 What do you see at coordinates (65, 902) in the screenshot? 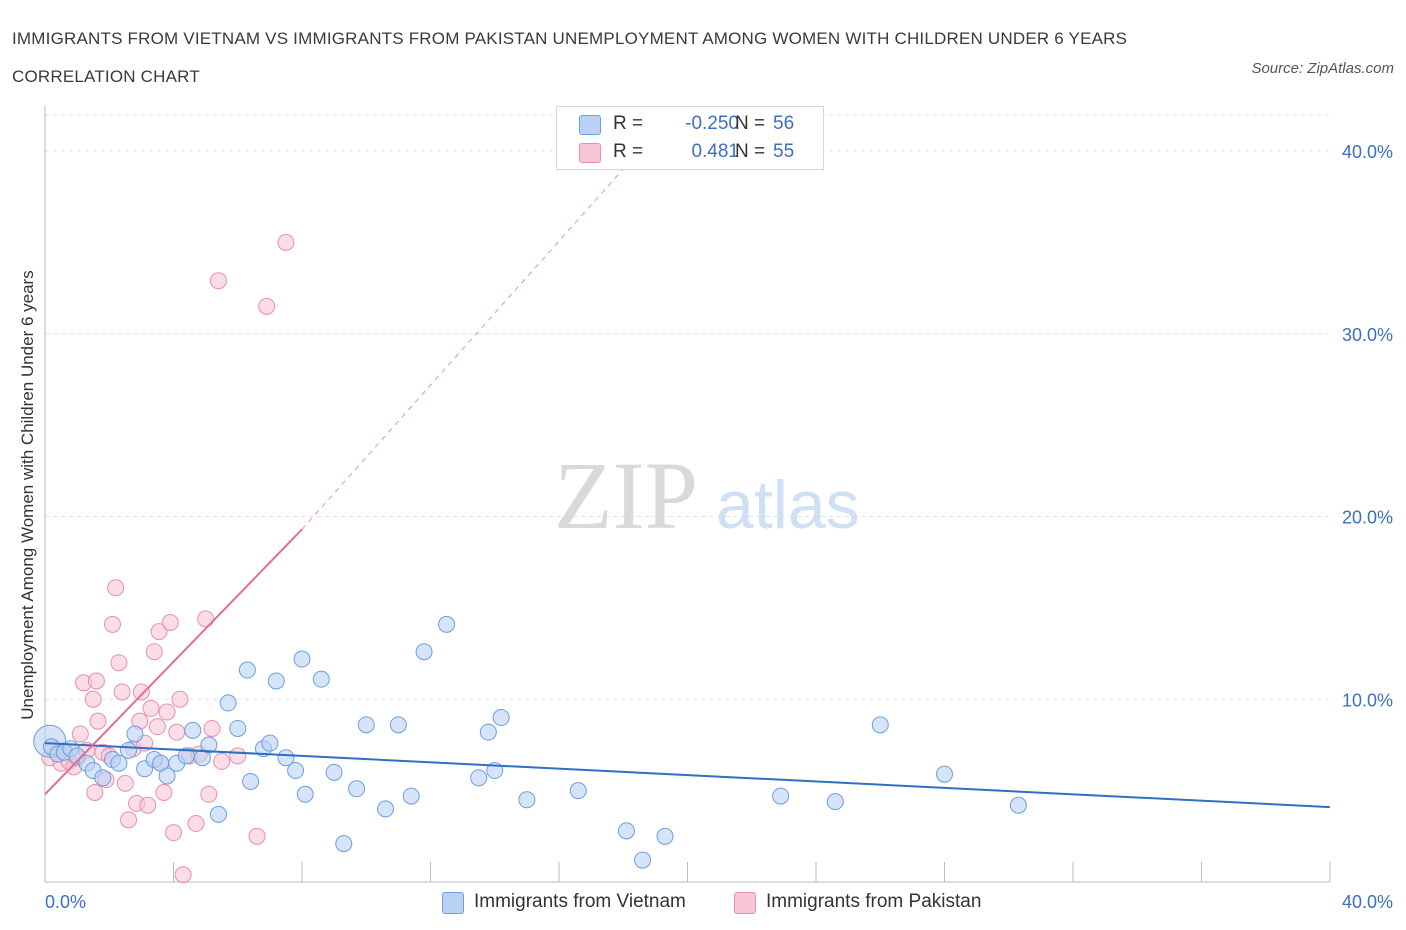
I see `x-tick-label: 0.0%` at bounding box center [65, 902].